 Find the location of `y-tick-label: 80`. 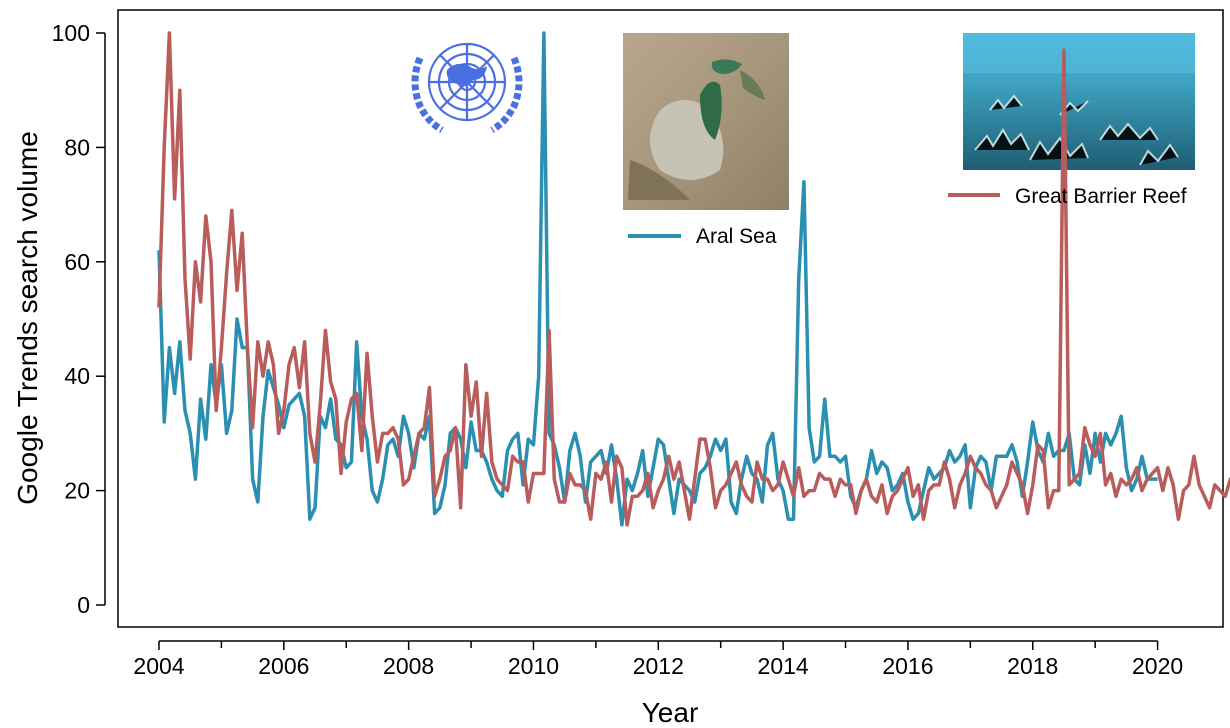

y-tick-label: 80 is located at coordinates (77, 147).